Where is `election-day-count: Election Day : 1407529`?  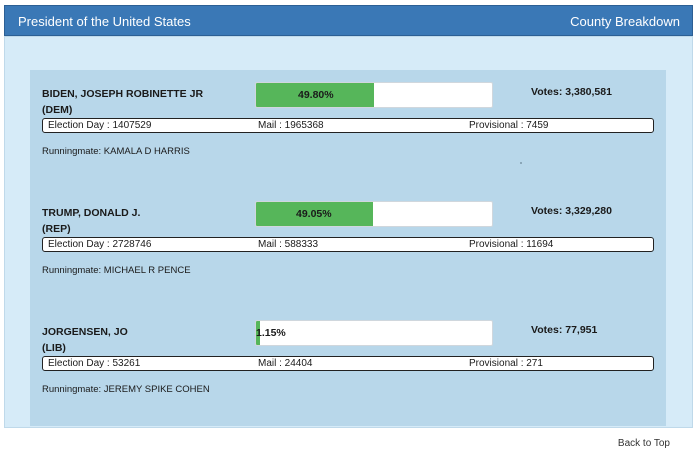
election-day-count: Election Day : 1407529 is located at coordinates (100, 125).